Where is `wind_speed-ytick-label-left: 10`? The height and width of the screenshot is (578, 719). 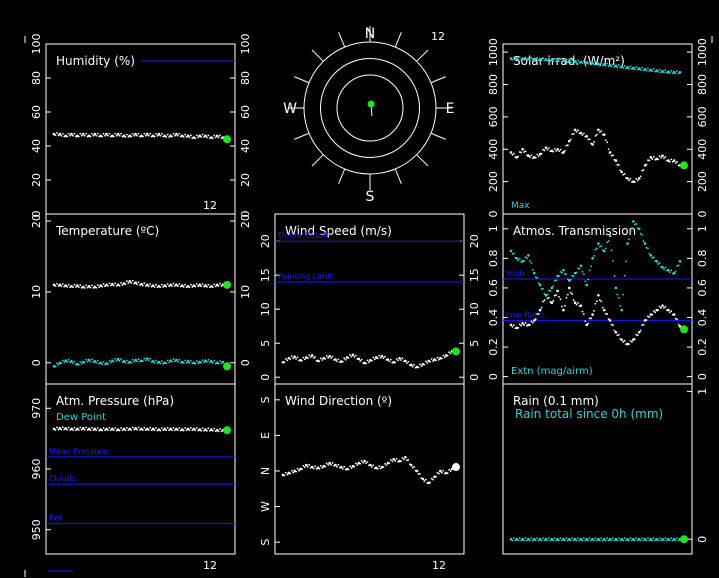
wind_speed-ytick-label-left: 10 is located at coordinates (265, 309).